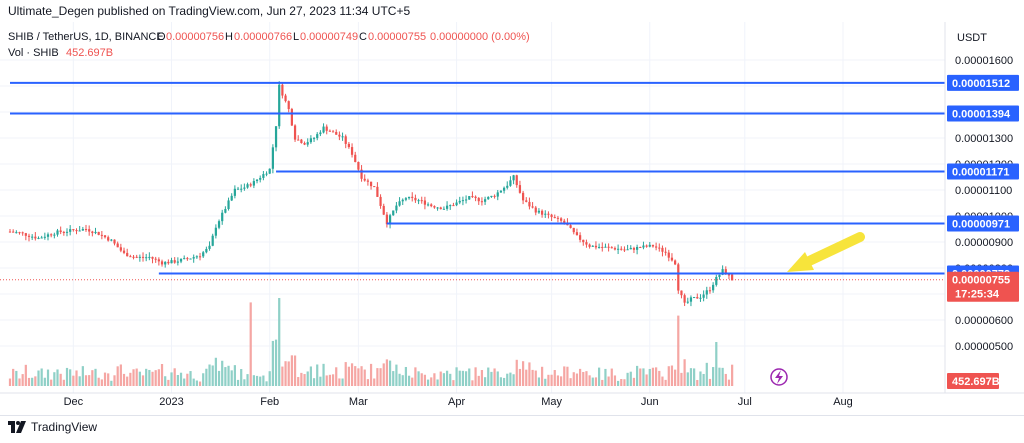 The width and height of the screenshot is (1024, 443). I want to click on svg-text: 0.00000971, so click(981, 225).